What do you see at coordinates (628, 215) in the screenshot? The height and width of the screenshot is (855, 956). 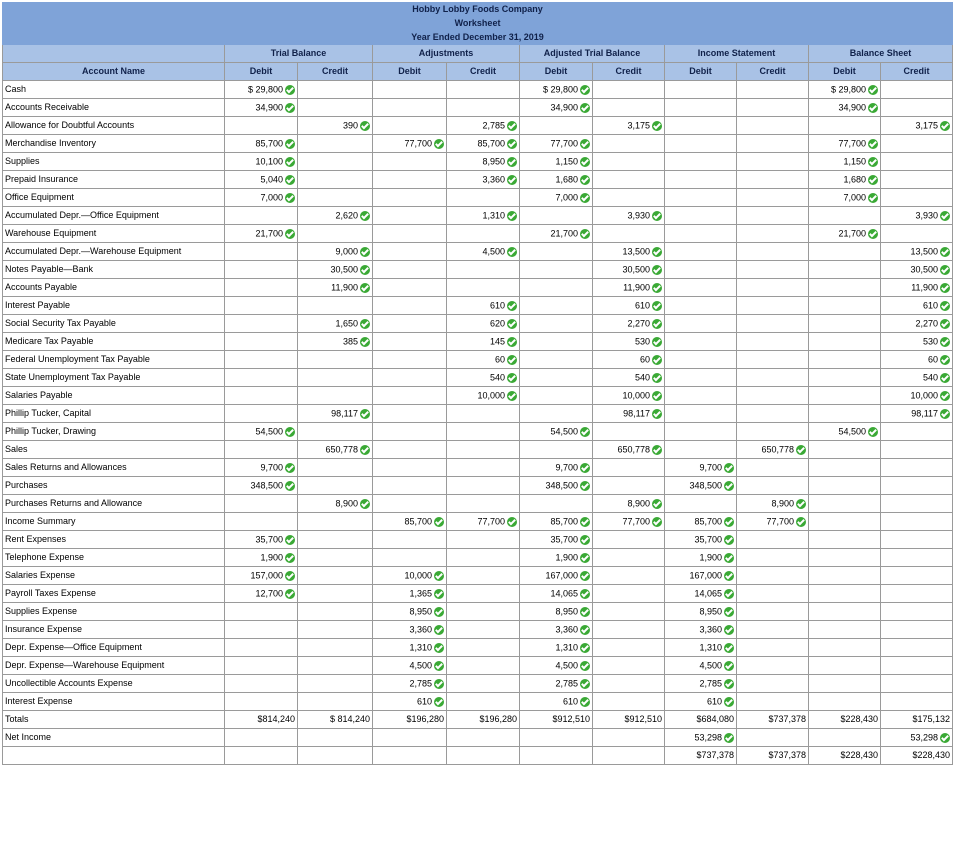 I see `adjusted-trial-balance-credit-cell: 3,930` at bounding box center [628, 215].